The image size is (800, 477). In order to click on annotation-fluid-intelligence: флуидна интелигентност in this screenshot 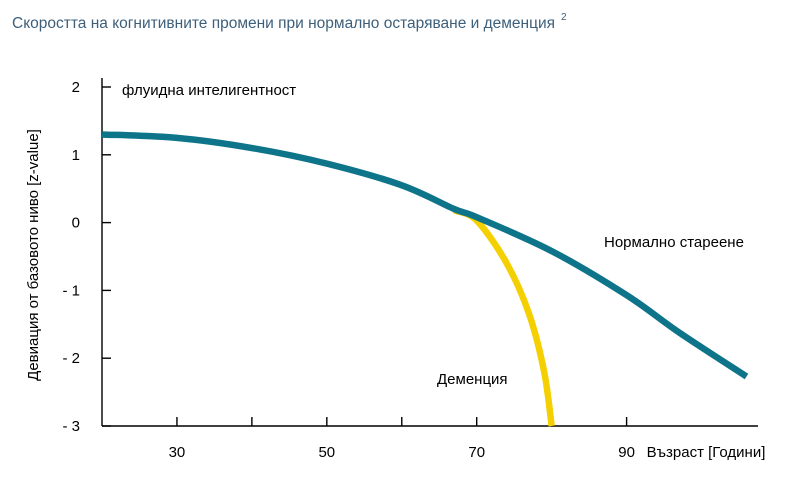, I will do `click(209, 90)`.